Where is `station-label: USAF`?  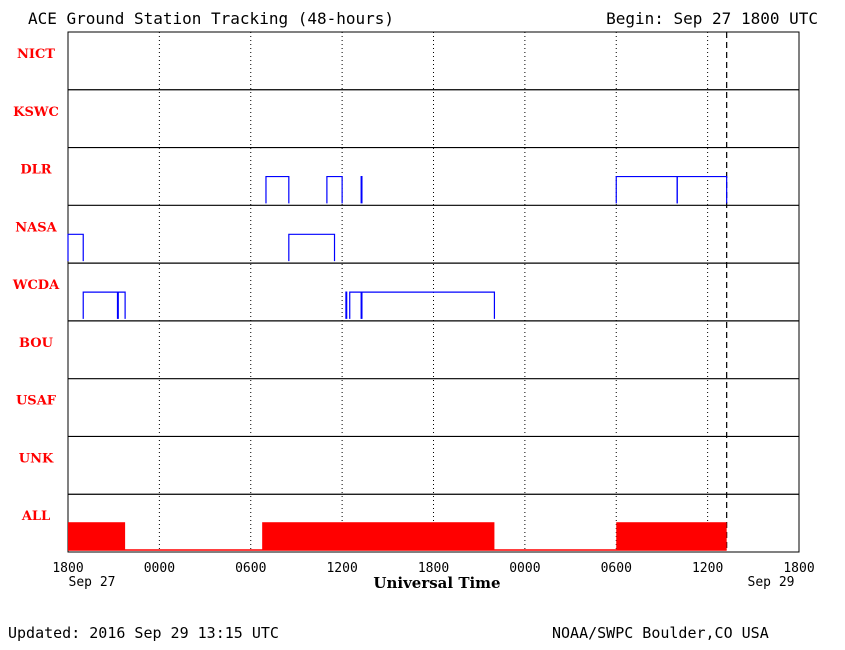
station-label: USAF is located at coordinates (36, 401).